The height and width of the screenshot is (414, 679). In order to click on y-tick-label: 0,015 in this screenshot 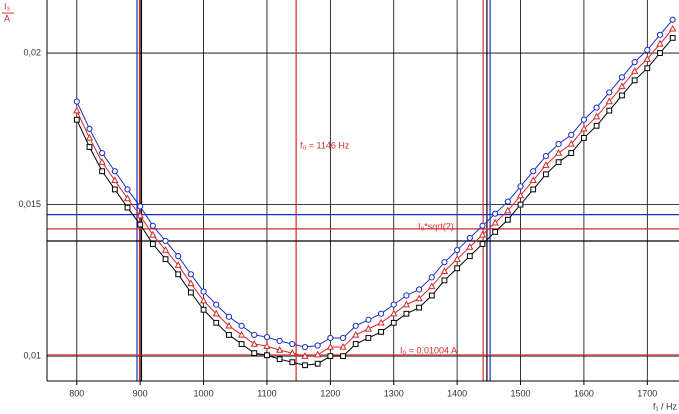, I will do `click(29, 204)`.